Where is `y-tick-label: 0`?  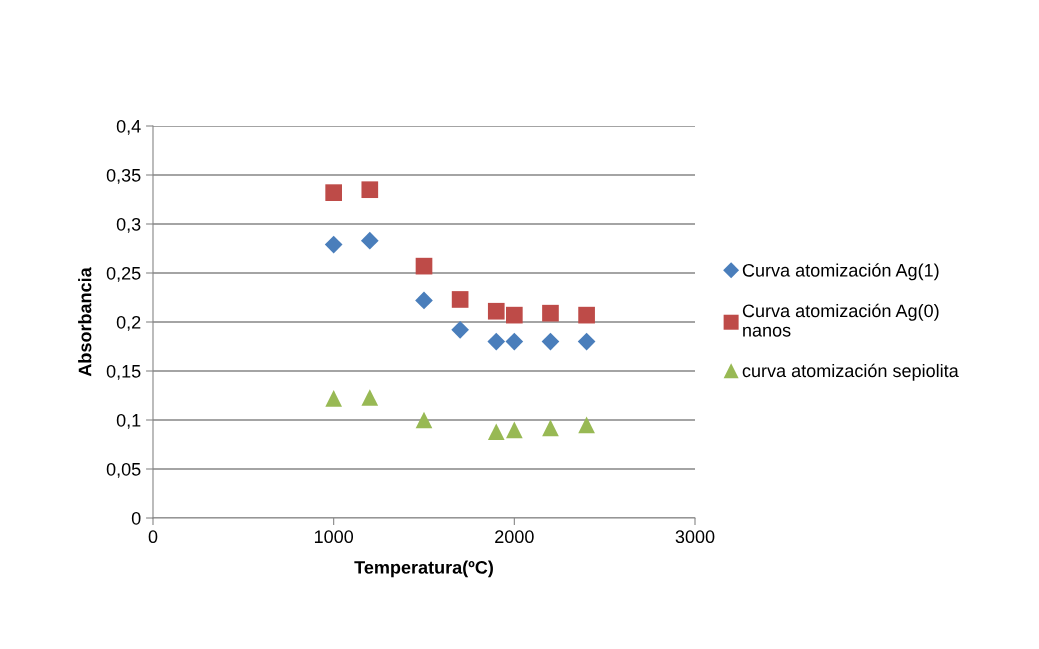
y-tick-label: 0 is located at coordinates (136, 518).